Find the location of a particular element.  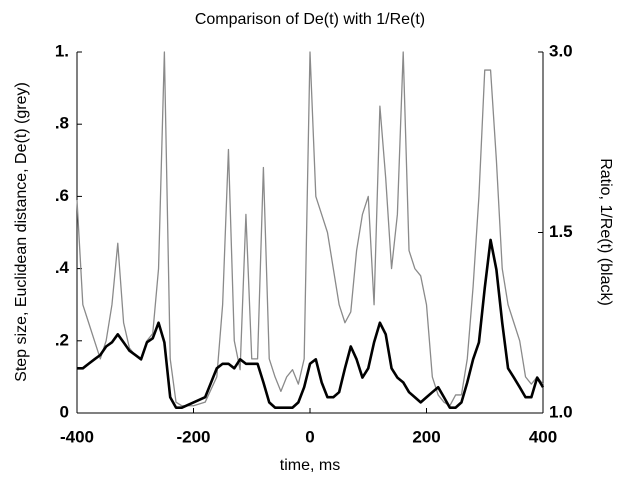

y-tick-label: 0 is located at coordinates (64, 411).